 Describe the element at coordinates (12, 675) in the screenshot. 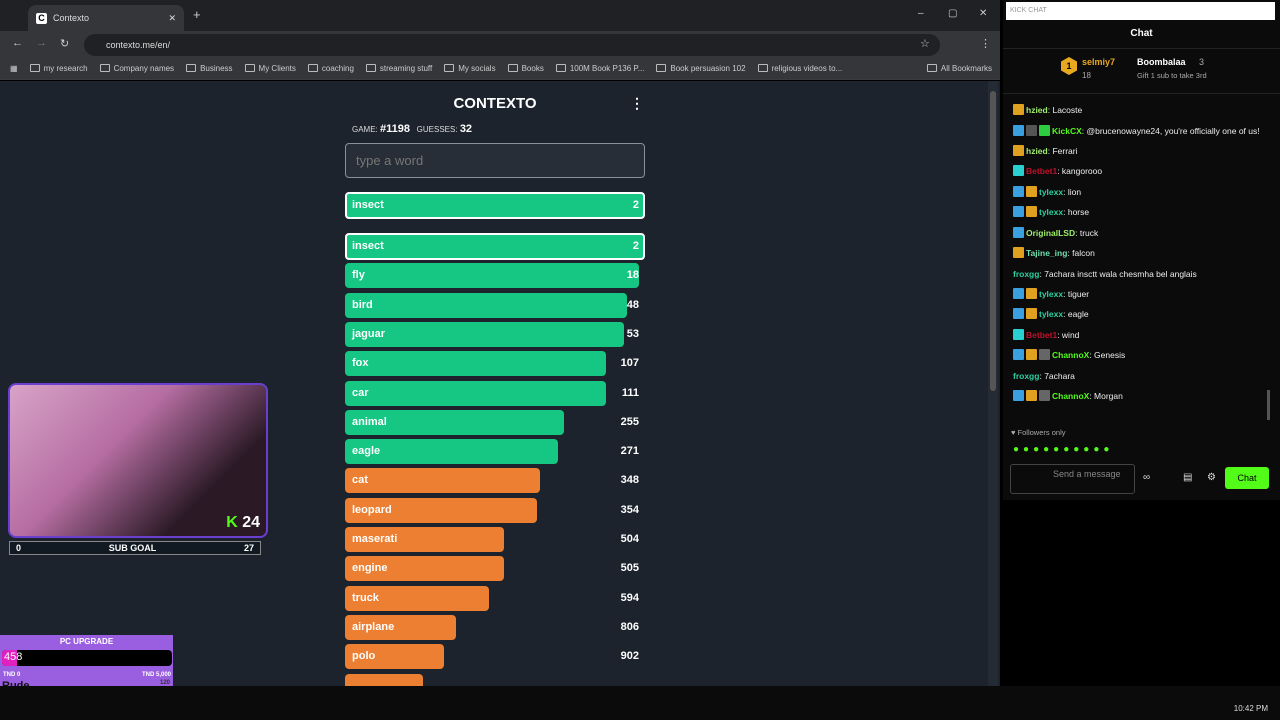

I see `pc-min: TND 0` at that location.